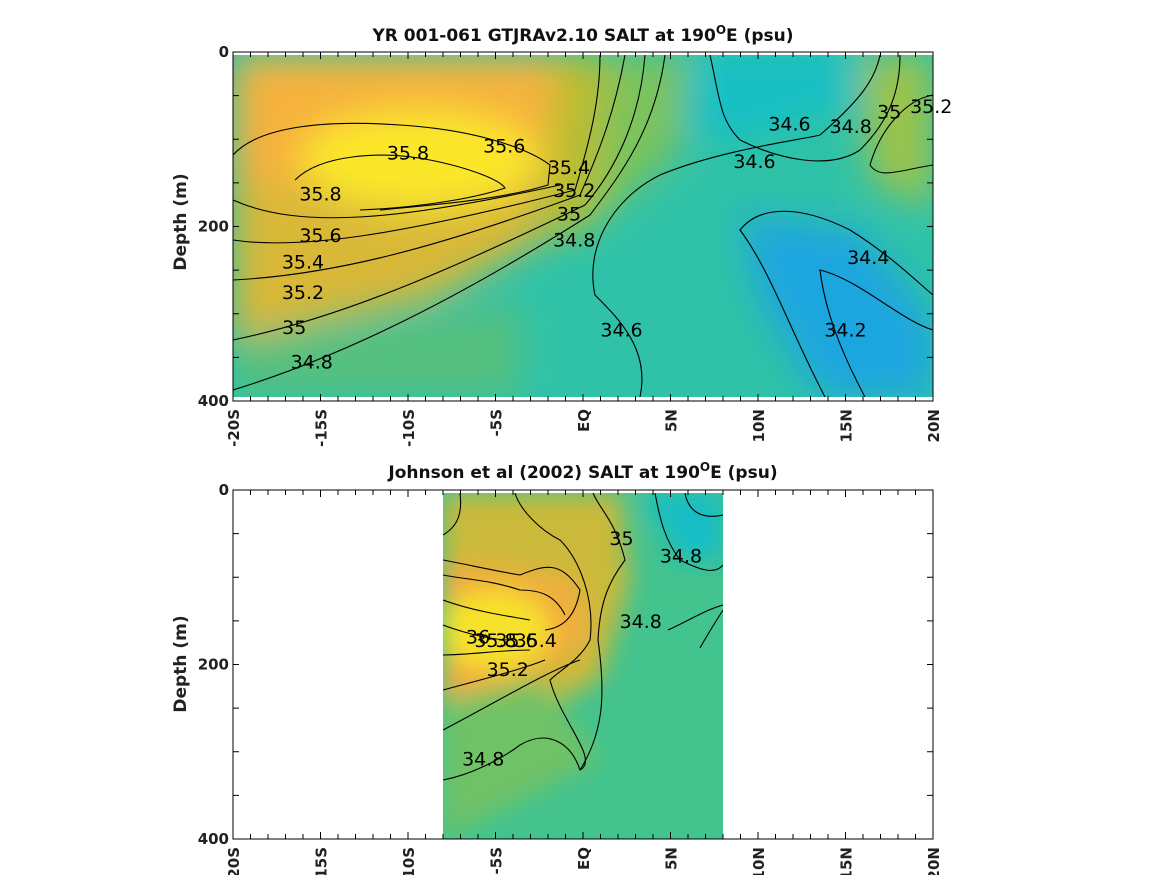  Describe the element at coordinates (478, 638) in the screenshot. I see `contour-label: 36` at that location.